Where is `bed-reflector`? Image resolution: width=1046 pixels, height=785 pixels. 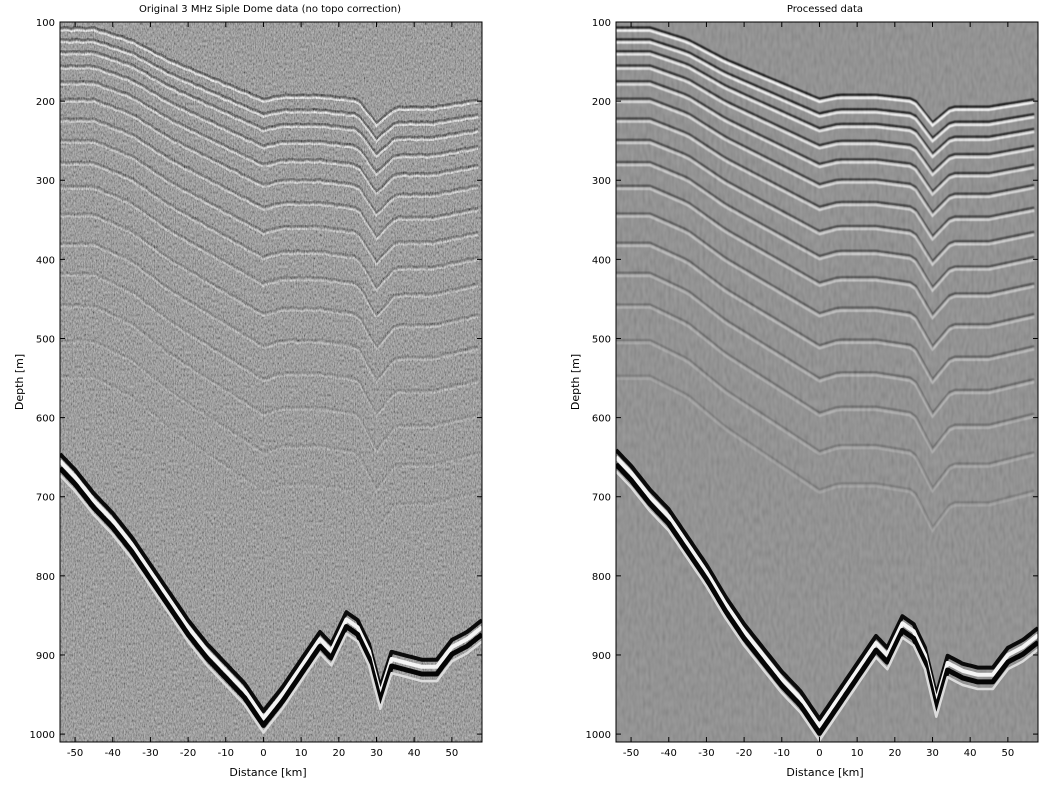
bed-reflector is located at coordinates (271, 593).